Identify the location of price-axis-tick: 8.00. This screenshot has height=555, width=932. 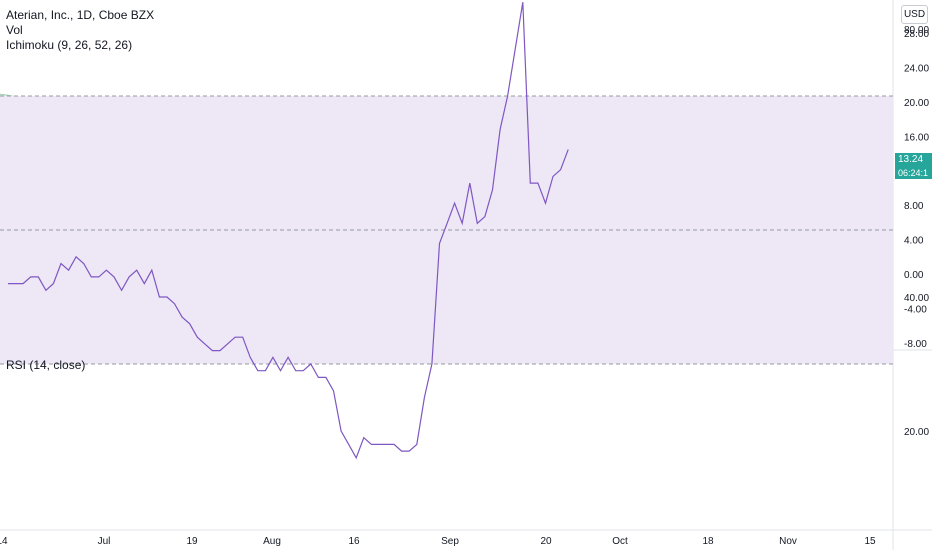
(914, 206).